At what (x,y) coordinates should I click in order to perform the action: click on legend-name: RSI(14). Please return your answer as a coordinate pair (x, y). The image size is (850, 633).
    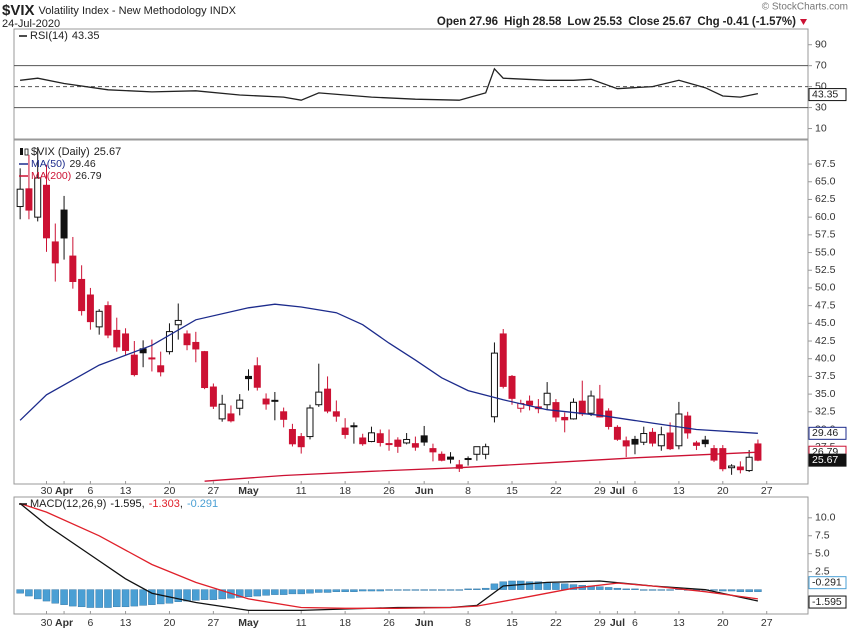
    Looking at the image, I should click on (49, 36).